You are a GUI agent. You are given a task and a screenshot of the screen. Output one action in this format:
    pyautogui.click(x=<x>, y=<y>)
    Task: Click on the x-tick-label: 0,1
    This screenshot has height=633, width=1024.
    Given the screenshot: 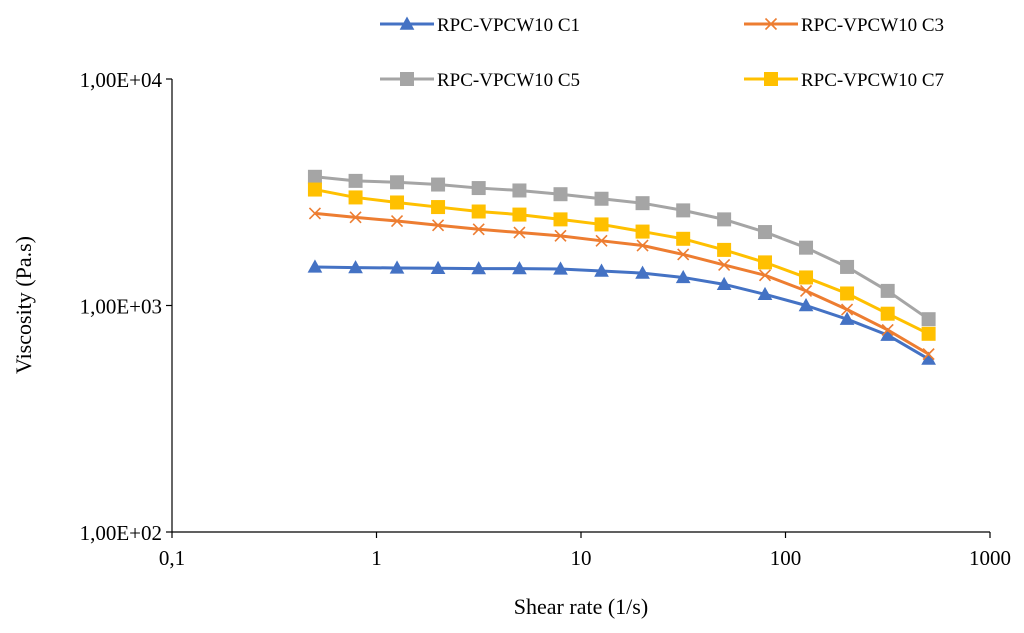 What is the action you would take?
    pyautogui.click(x=172, y=558)
    